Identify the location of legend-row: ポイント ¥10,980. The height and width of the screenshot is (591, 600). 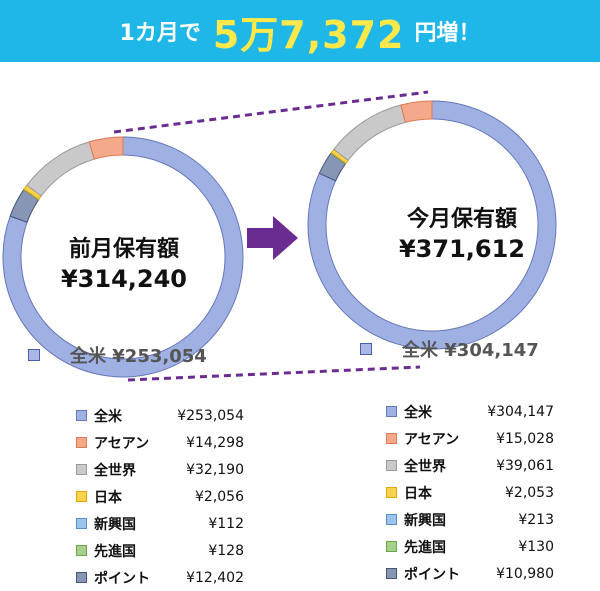
(470, 573).